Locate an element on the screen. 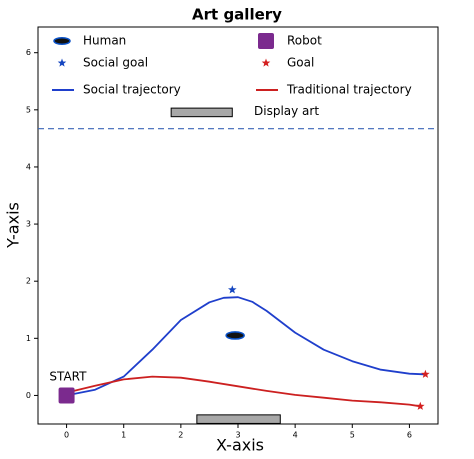 This screenshot has width=474, height=459. y-tick-label: 0 is located at coordinates (28, 395).